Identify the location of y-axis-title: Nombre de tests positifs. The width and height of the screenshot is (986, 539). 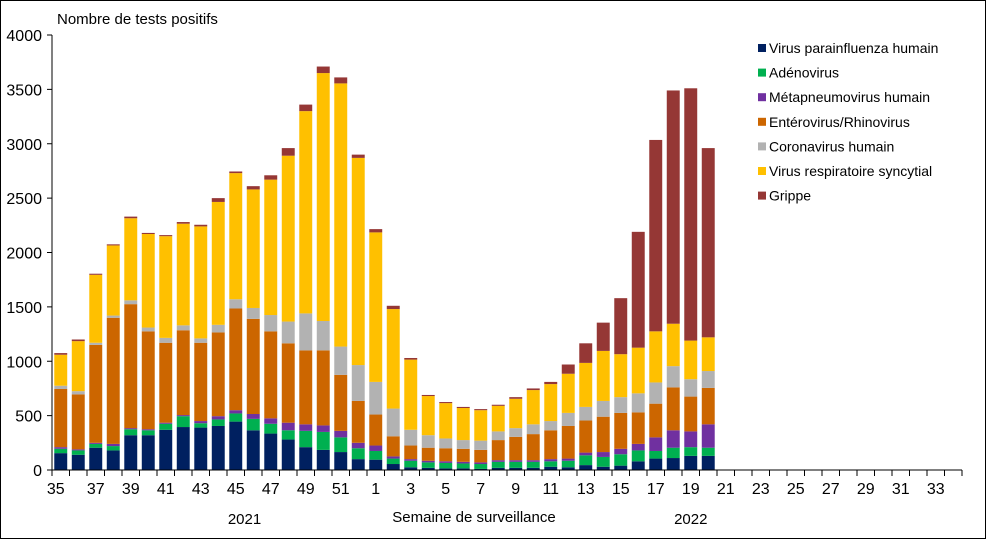
(137, 19).